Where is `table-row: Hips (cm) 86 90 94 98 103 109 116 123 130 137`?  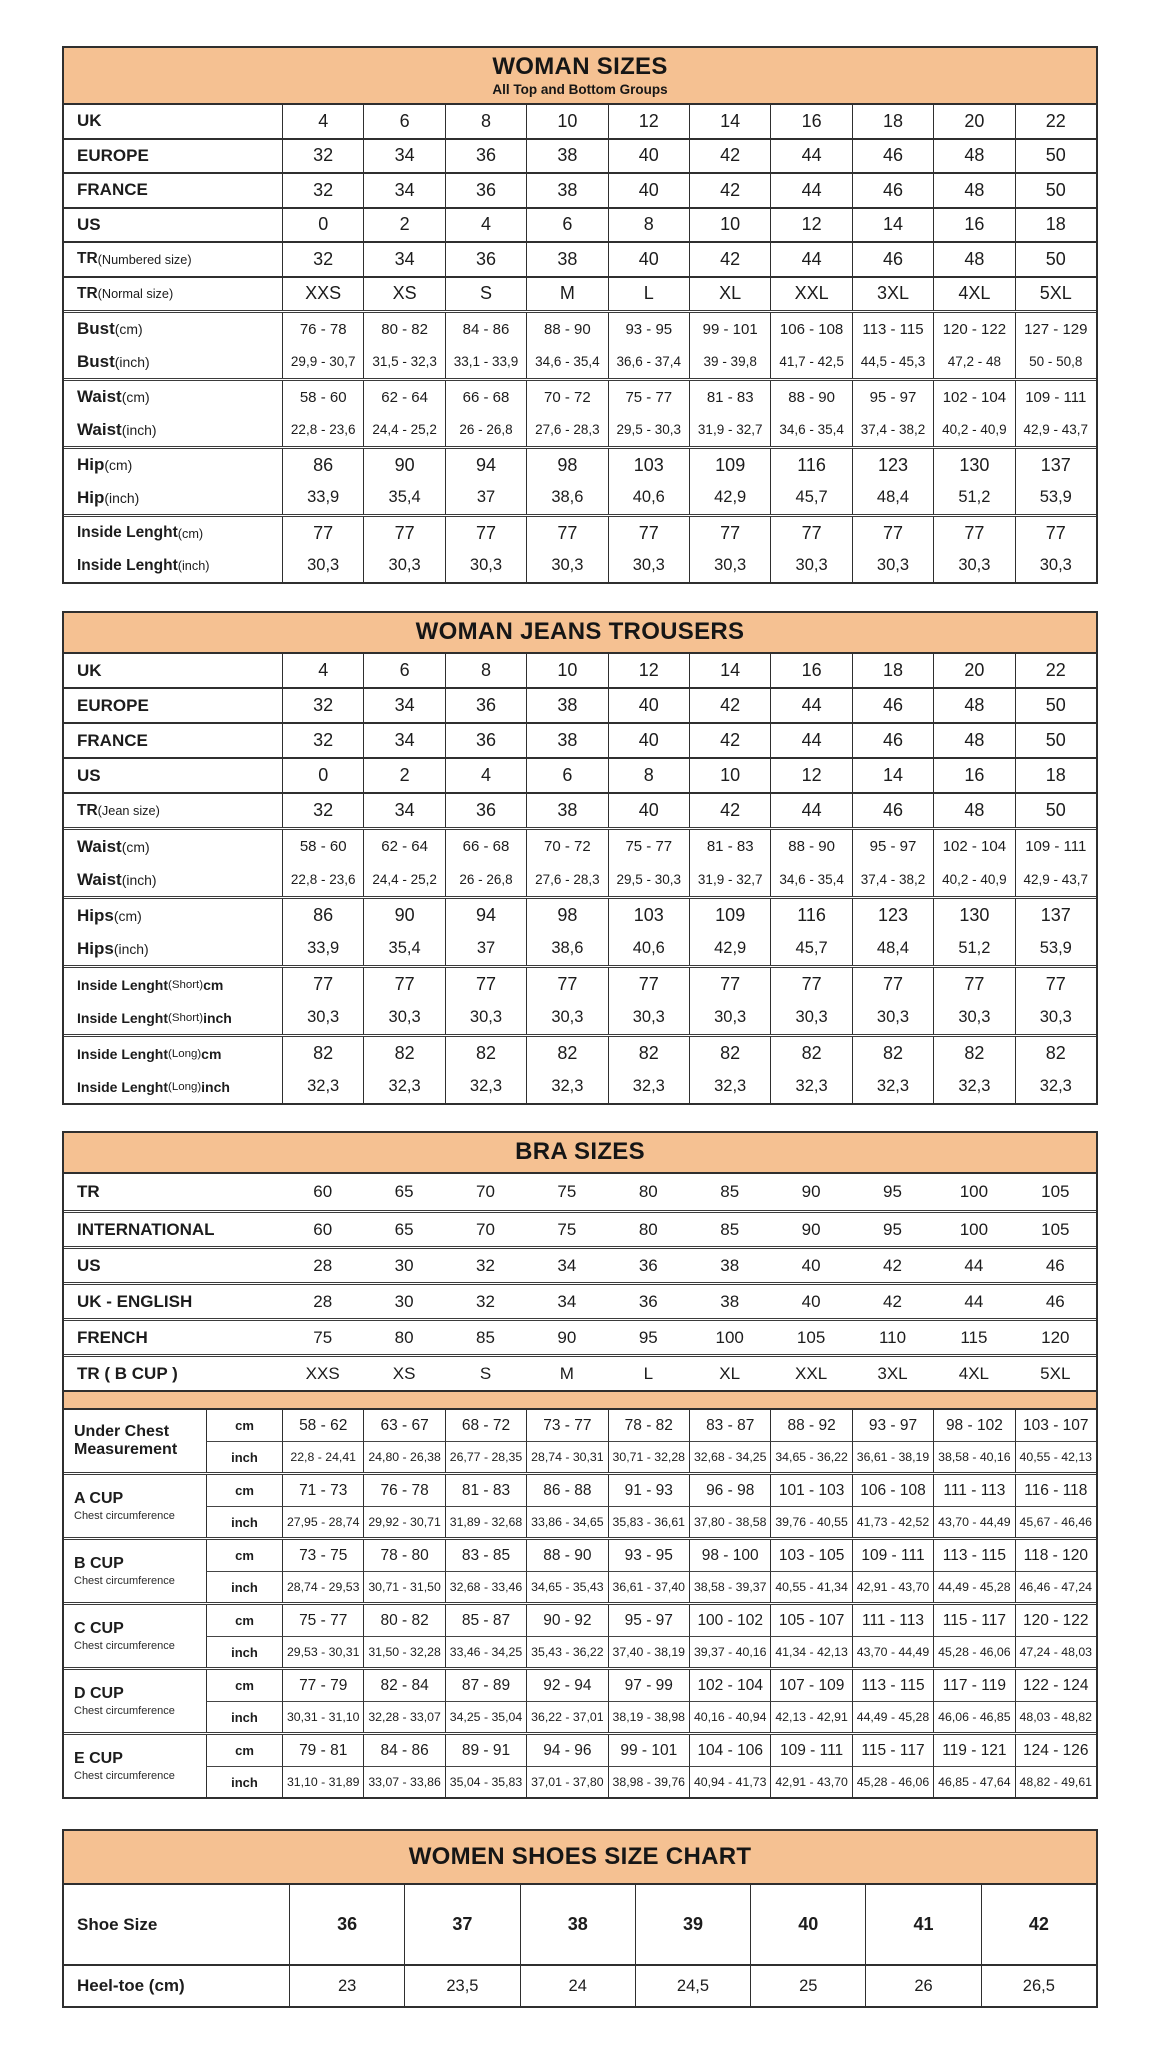 table-row: Hips (cm) 86 90 94 98 103 109 116 123 130 137 is located at coordinates (580, 915).